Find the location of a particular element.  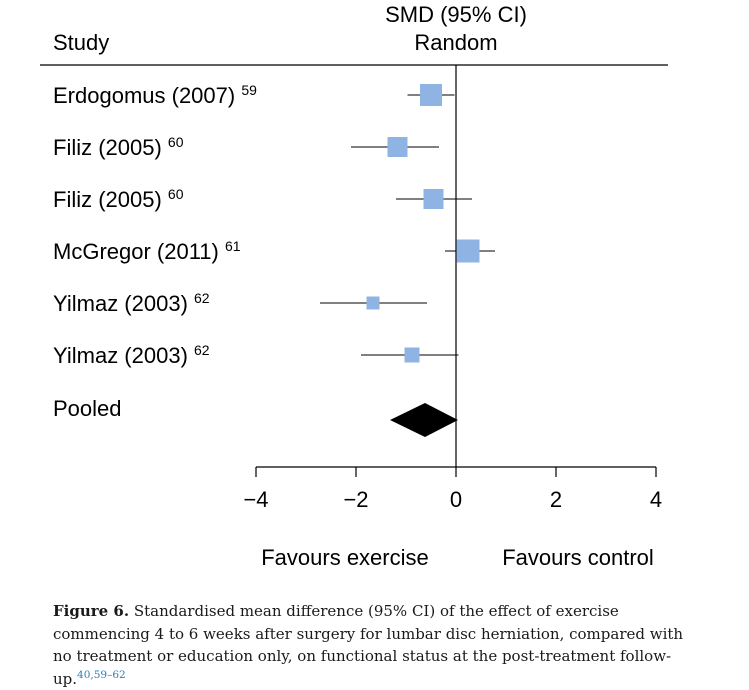

study-label: McGregor (2011) 61 is located at coordinates (147, 251).